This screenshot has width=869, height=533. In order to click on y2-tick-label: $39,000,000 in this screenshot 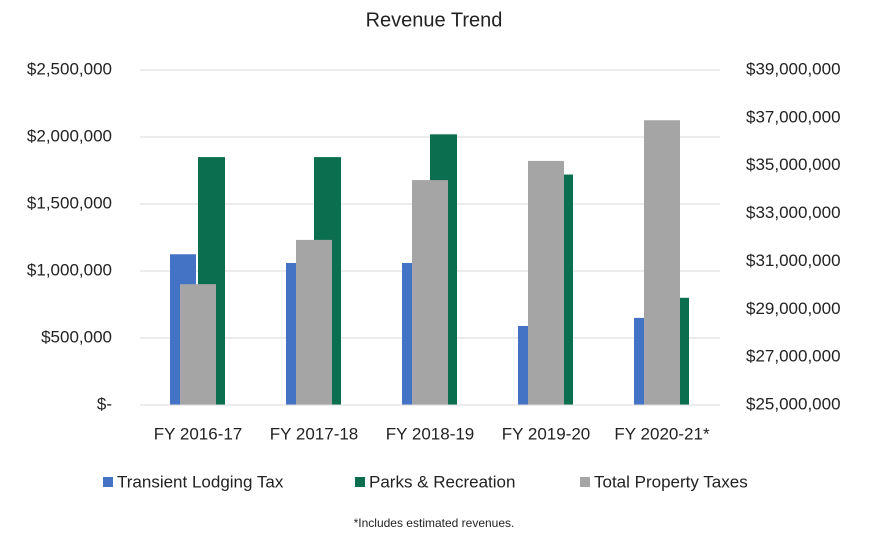, I will do `click(793, 68)`.